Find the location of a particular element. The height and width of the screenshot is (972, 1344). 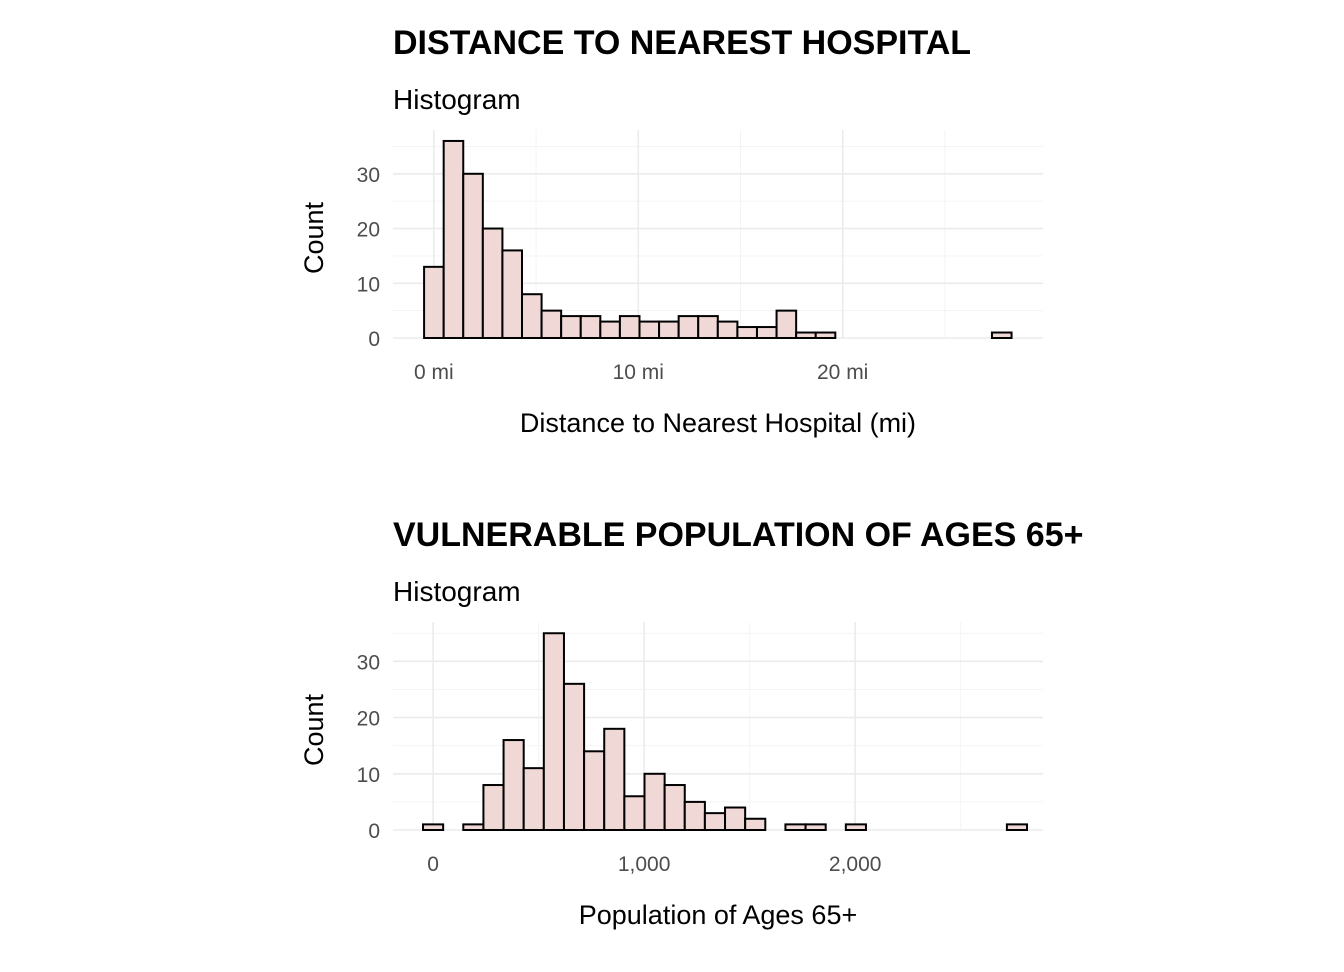

x-tick-label: 2,000 is located at coordinates (855, 864).